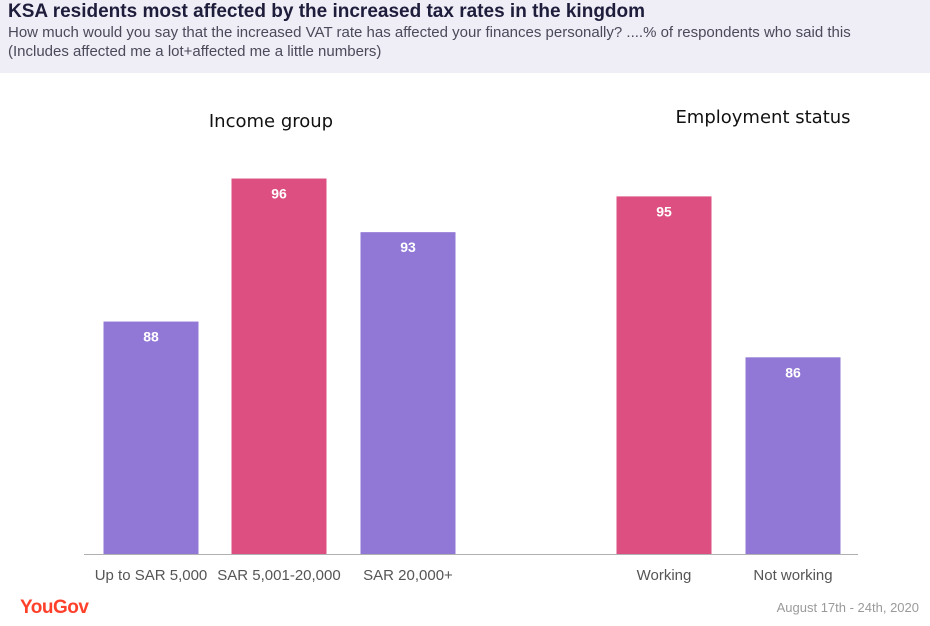  Describe the element at coordinates (271, 121) in the screenshot. I see `group-title: Income group` at that location.